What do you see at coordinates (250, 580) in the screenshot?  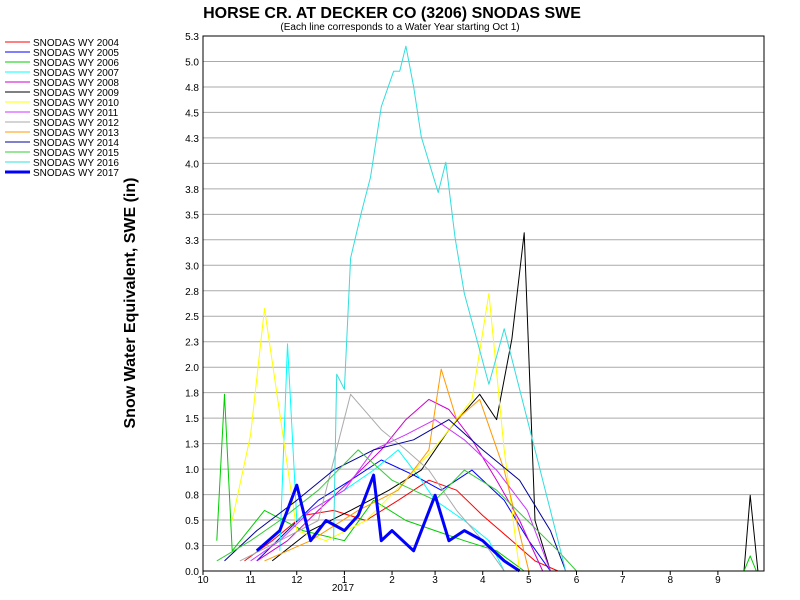 I see `x-tick-label: 11` at bounding box center [250, 580].